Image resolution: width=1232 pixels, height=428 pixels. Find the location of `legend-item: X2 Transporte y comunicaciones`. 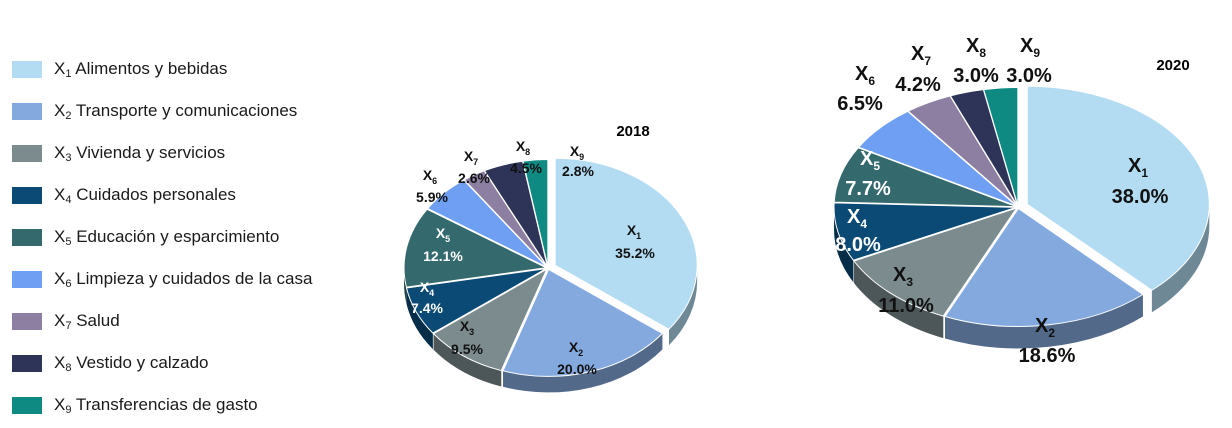

legend-item: X2 Transporte y comunicaciones is located at coordinates (192, 111).